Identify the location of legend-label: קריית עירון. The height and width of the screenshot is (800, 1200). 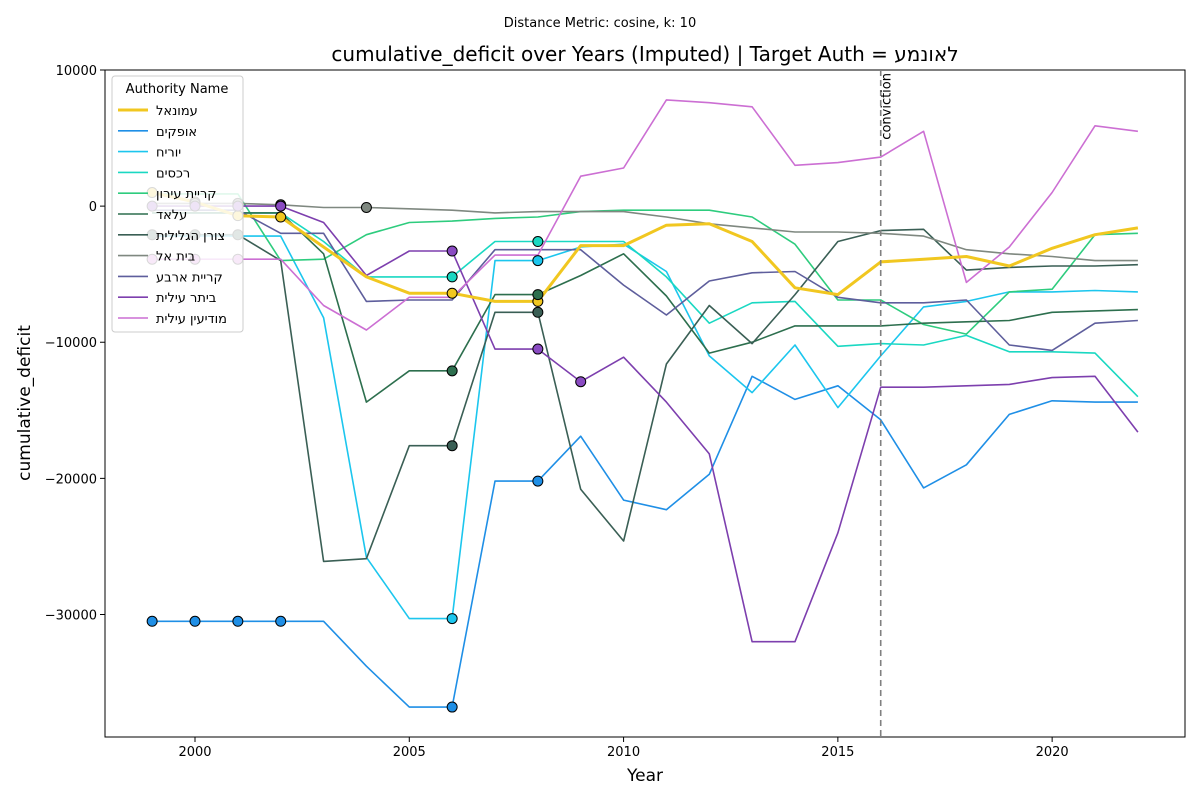
(186, 194).